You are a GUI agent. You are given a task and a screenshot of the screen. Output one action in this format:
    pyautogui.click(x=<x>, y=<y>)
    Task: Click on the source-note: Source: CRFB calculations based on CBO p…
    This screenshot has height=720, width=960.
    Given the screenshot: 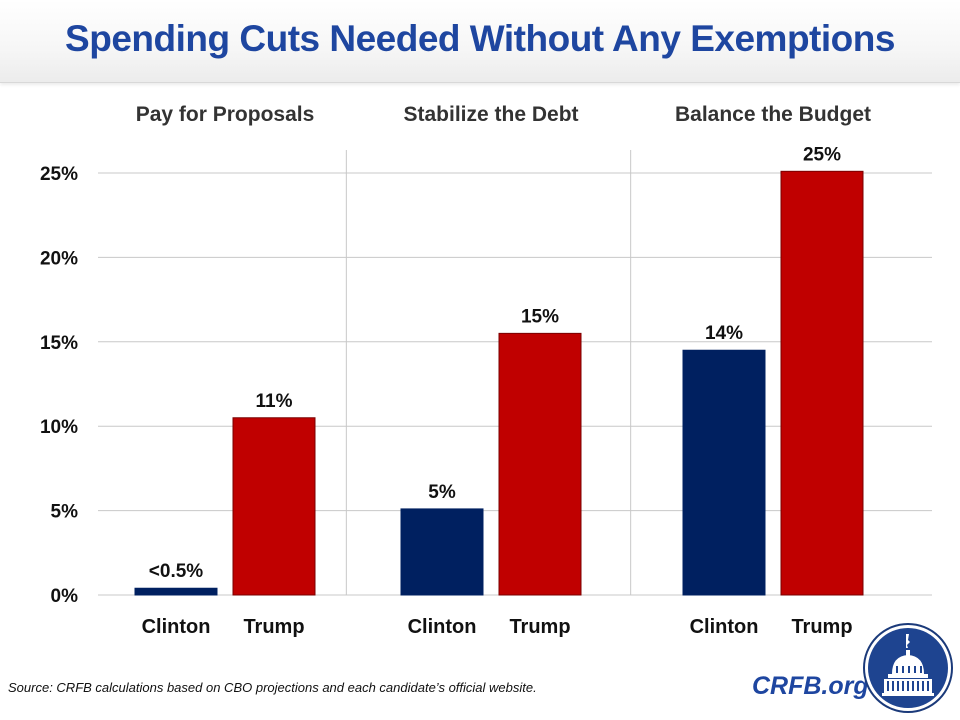 What is the action you would take?
    pyautogui.click(x=272, y=687)
    